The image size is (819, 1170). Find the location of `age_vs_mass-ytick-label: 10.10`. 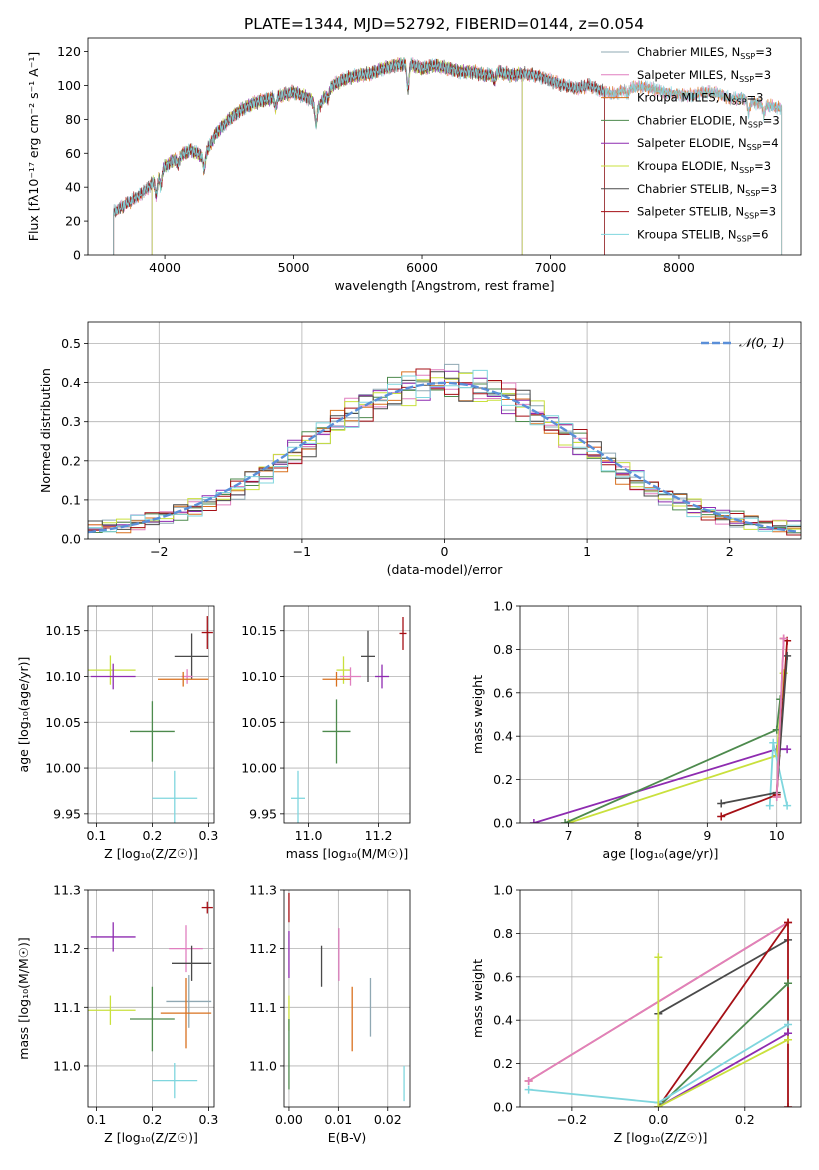

age_vs_mass-ytick-label: 10.10 is located at coordinates (259, 676).